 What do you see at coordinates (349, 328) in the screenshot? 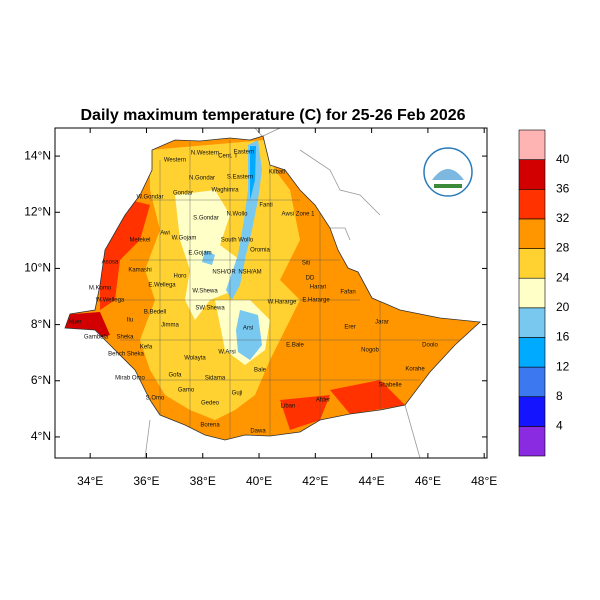
I see `region-label: Erer` at bounding box center [349, 328].